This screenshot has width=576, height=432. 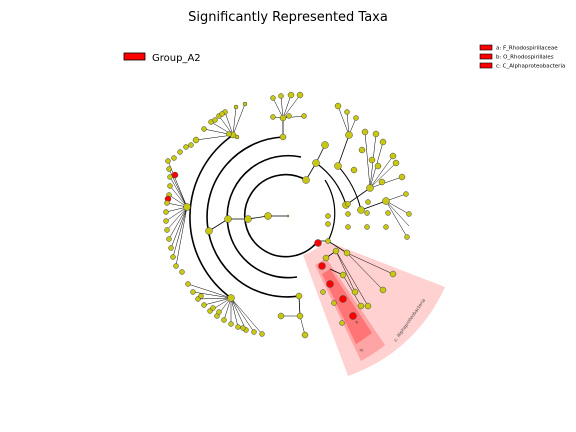 I want to click on highlight-sector-c, so click(x=374, y=308).